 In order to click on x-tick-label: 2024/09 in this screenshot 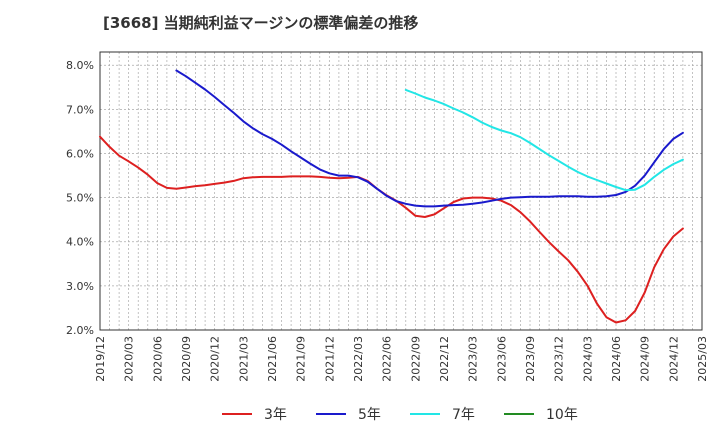, I will do `click(645, 359)`.